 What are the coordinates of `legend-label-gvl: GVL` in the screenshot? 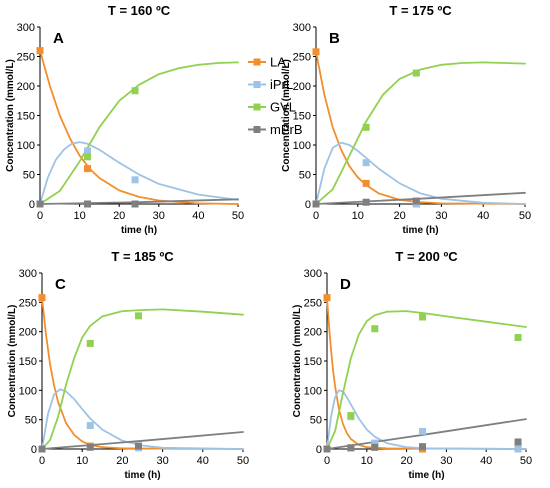 It's located at (283, 107).